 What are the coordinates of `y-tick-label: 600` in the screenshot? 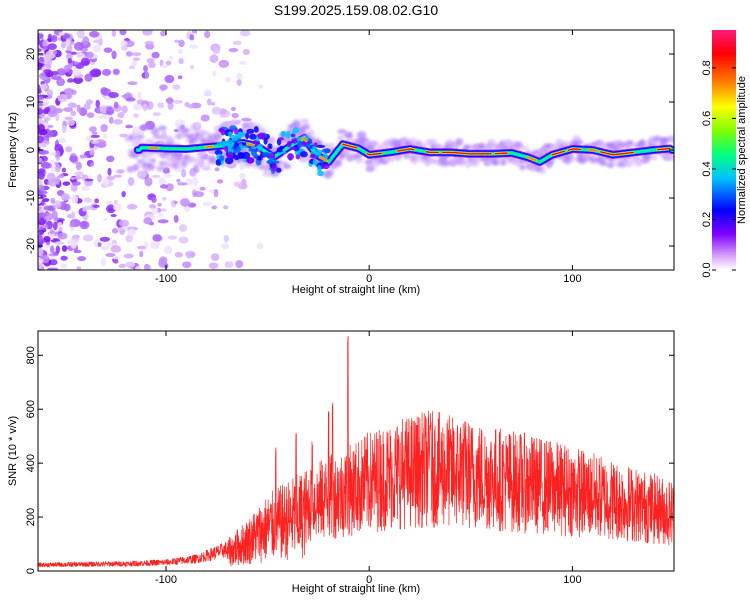 It's located at (31, 409).